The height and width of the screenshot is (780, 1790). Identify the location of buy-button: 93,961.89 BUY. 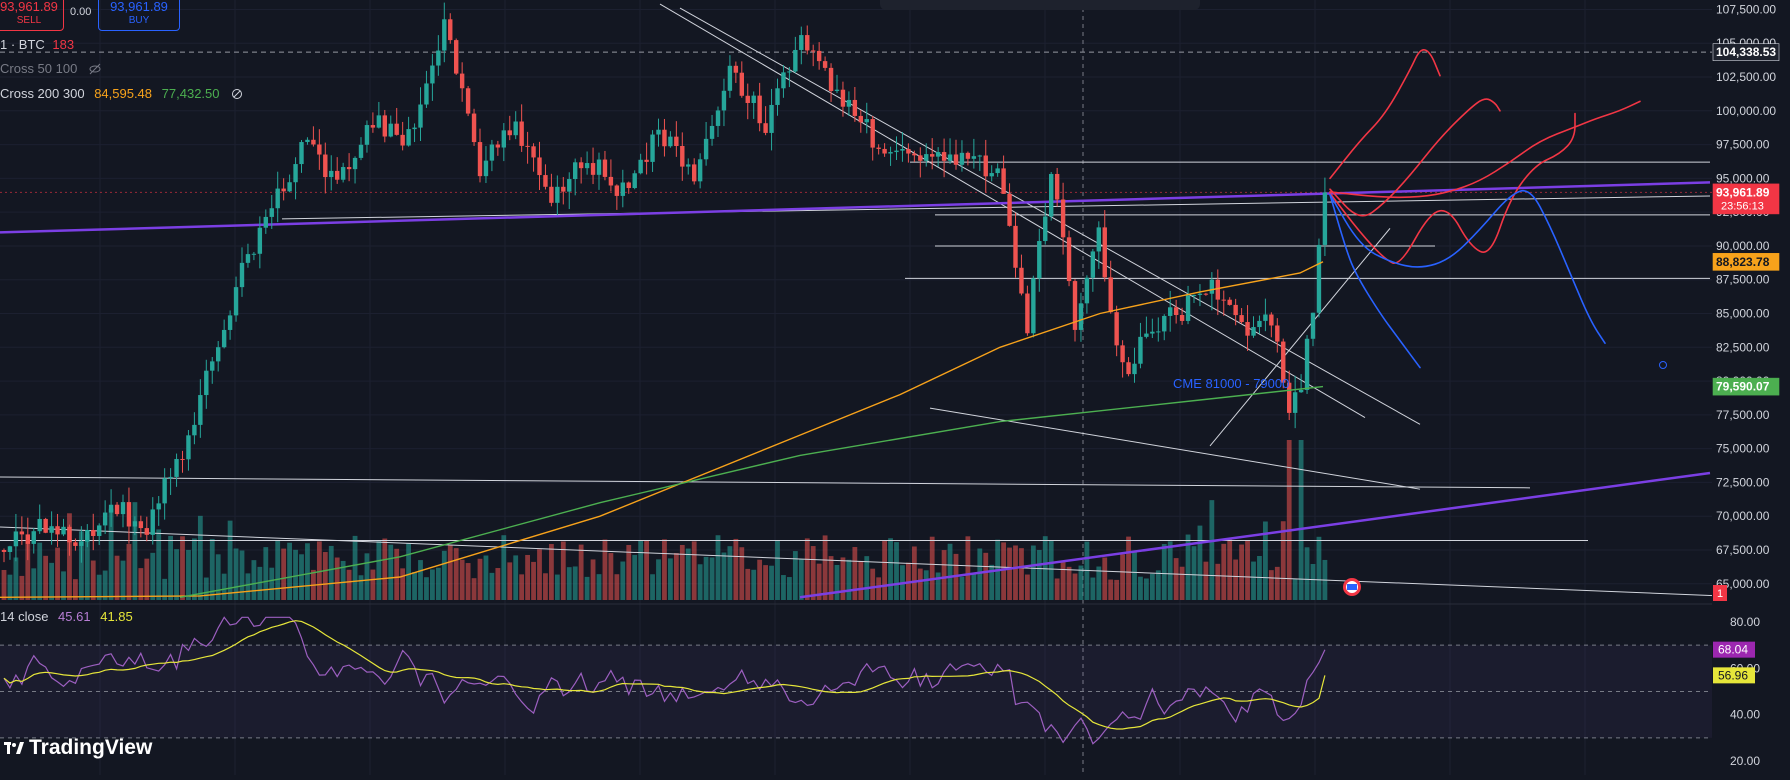
(139, 15).